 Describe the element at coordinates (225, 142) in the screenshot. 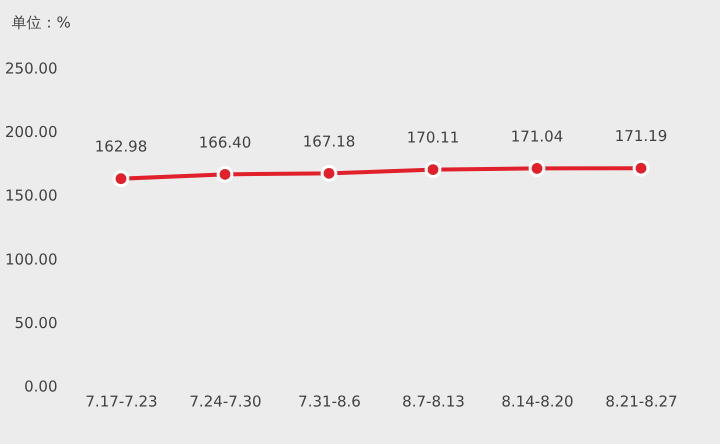

I see `data-label: 166.40` at that location.